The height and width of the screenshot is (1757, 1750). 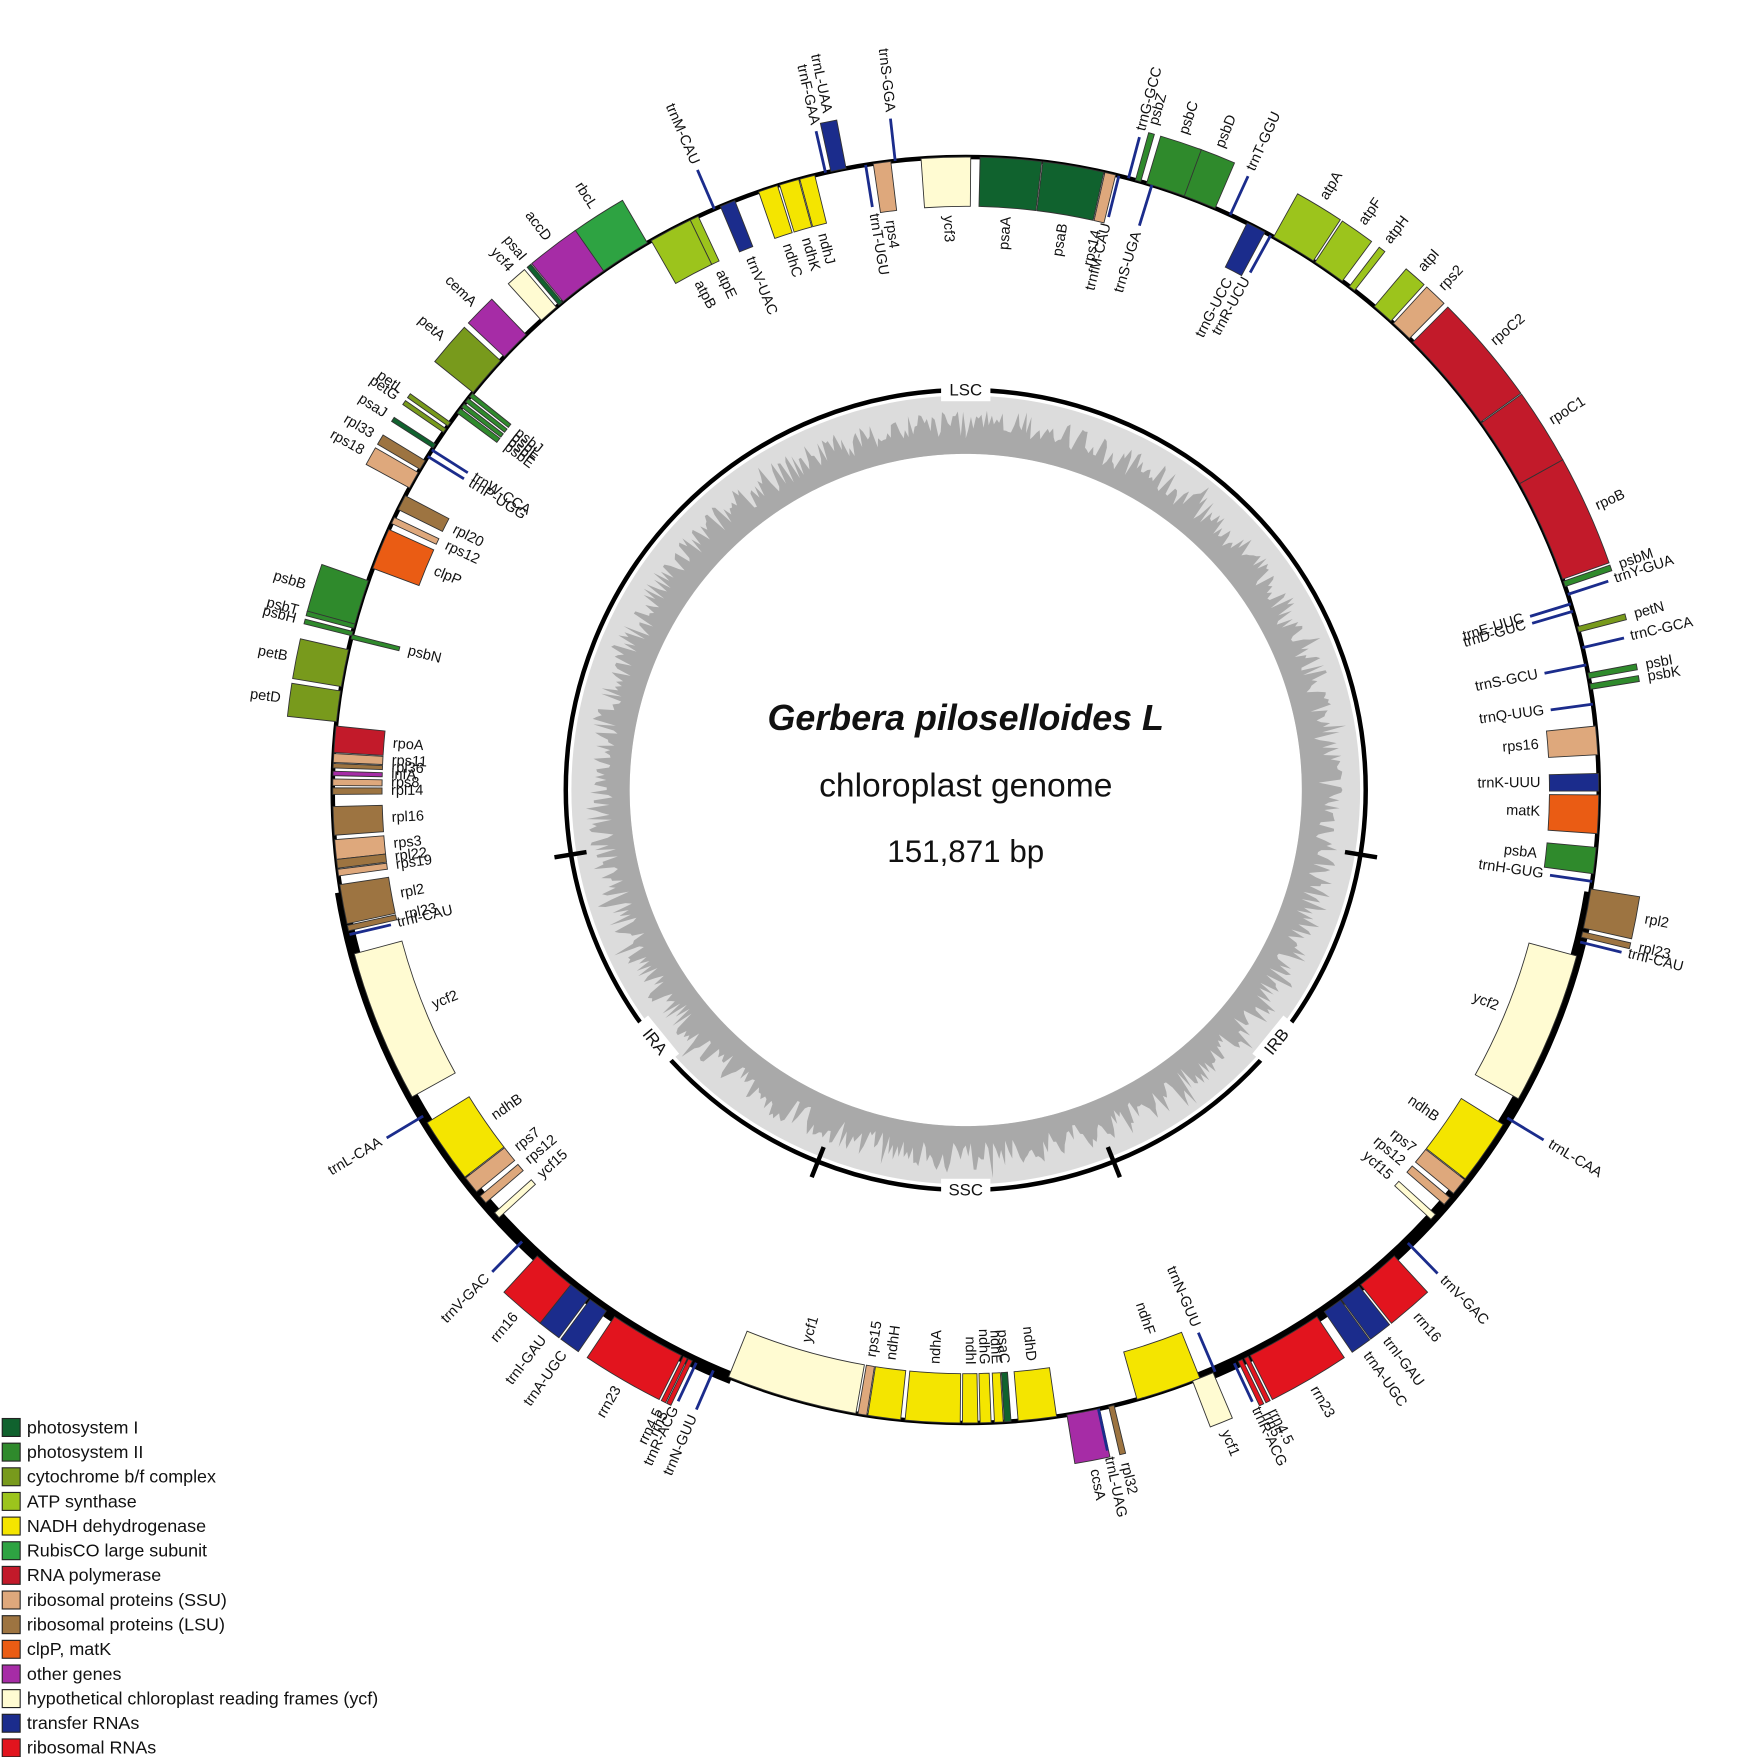 I want to click on gene-label: cemA, so click(x=461, y=292).